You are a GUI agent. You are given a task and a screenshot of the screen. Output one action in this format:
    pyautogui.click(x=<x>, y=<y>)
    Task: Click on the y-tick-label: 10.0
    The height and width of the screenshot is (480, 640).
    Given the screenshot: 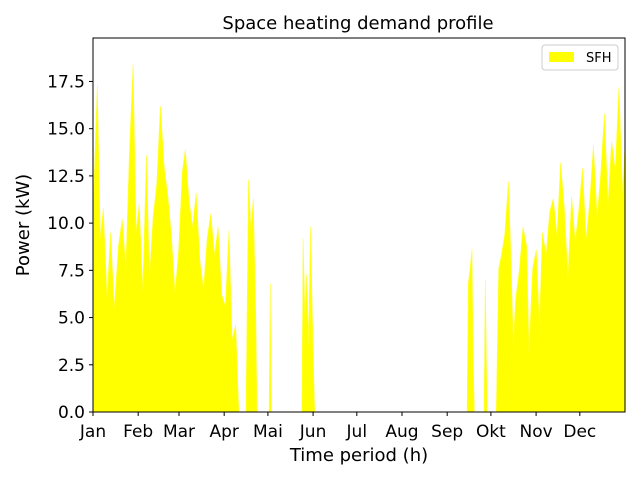 What is the action you would take?
    pyautogui.click(x=66, y=224)
    